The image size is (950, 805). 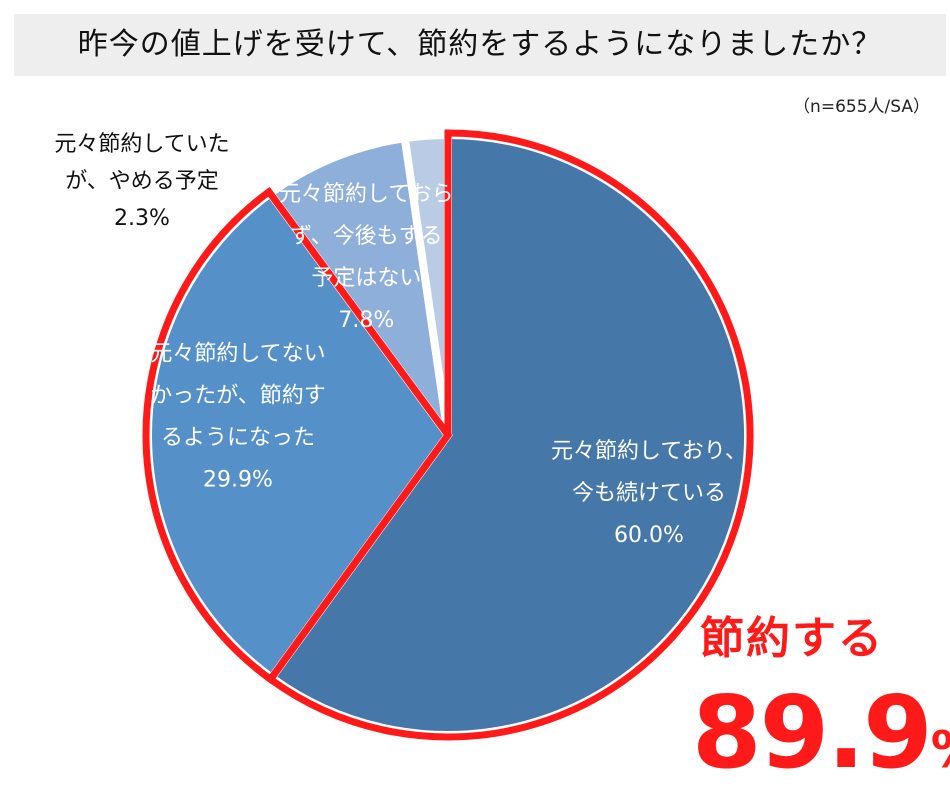 What do you see at coordinates (366, 320) in the screenshot?
I see `slice-3-pct: 7.8%` at bounding box center [366, 320].